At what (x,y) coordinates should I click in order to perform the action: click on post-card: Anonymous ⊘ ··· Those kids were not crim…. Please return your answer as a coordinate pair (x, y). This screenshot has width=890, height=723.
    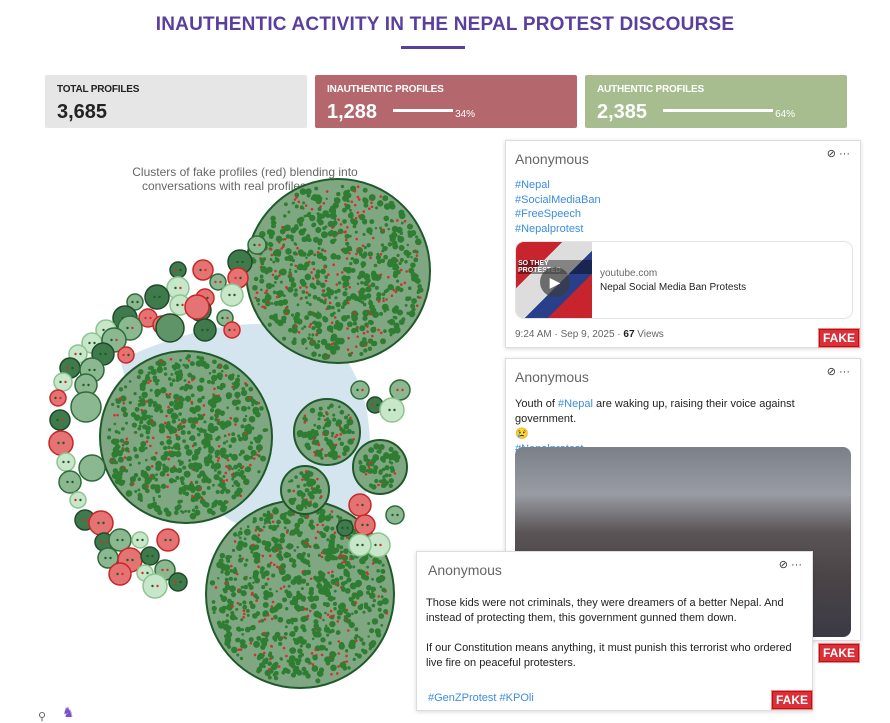
    Looking at the image, I should click on (614, 631).